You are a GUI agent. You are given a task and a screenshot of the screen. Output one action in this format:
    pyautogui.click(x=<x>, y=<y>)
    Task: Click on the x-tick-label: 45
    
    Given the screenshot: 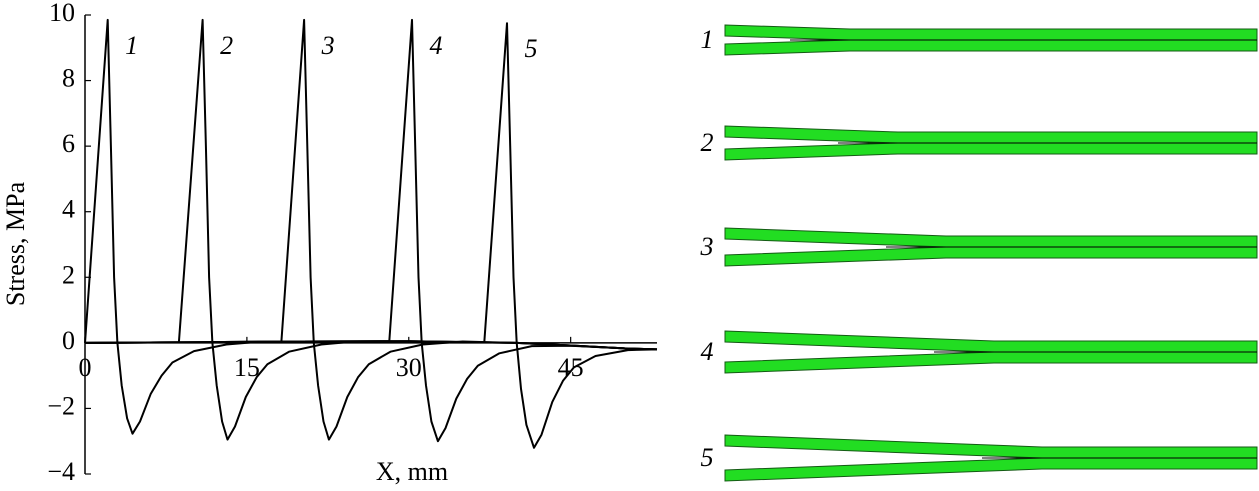 What is the action you would take?
    pyautogui.click(x=571, y=367)
    